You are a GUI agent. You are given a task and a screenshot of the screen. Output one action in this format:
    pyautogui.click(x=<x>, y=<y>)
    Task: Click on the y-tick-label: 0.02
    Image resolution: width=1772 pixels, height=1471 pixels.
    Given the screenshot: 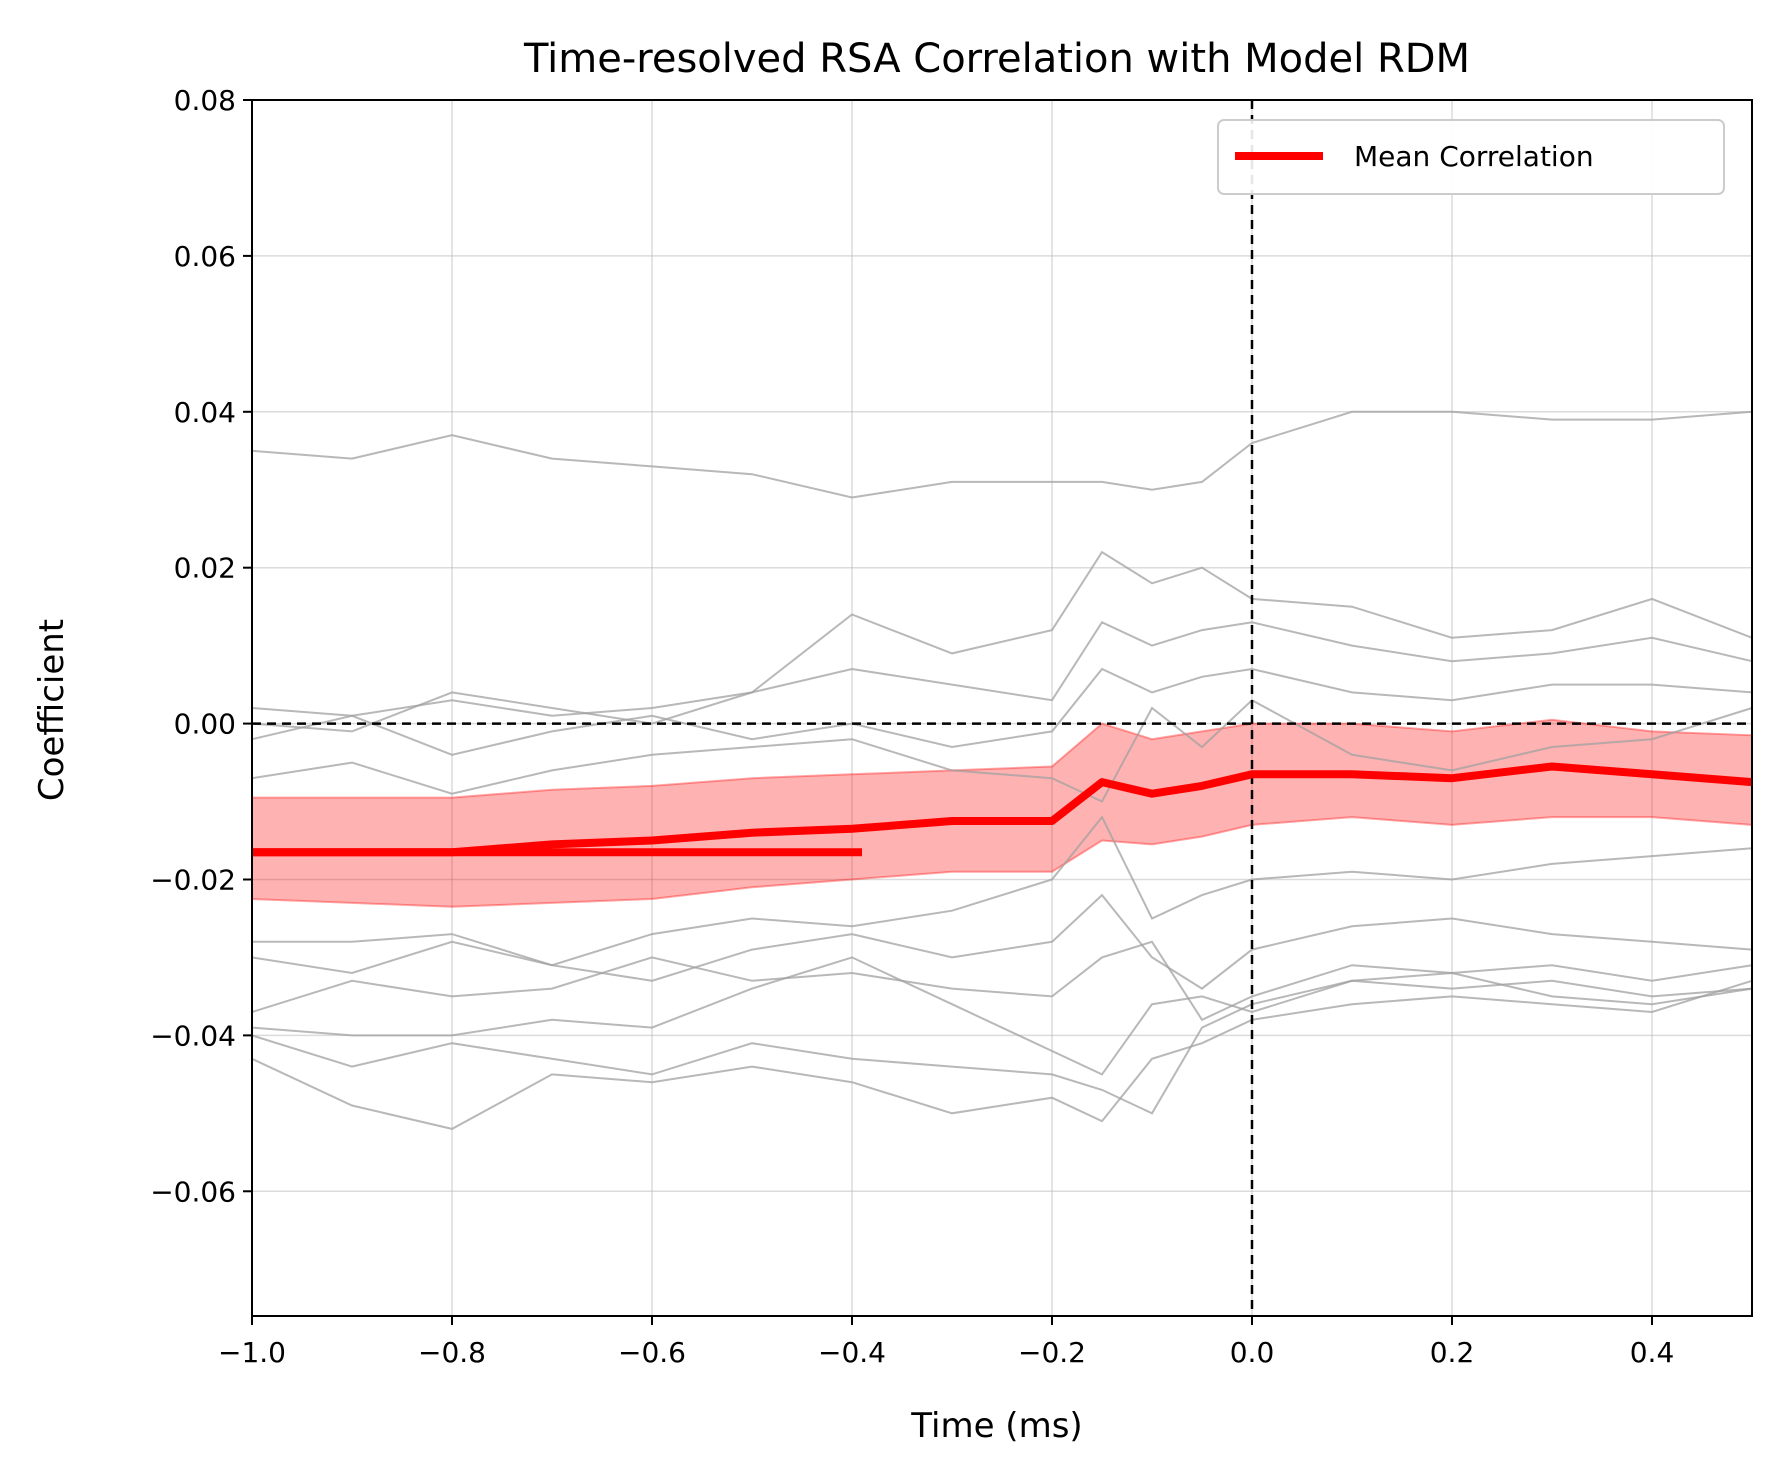 What is the action you would take?
    pyautogui.click(x=205, y=568)
    